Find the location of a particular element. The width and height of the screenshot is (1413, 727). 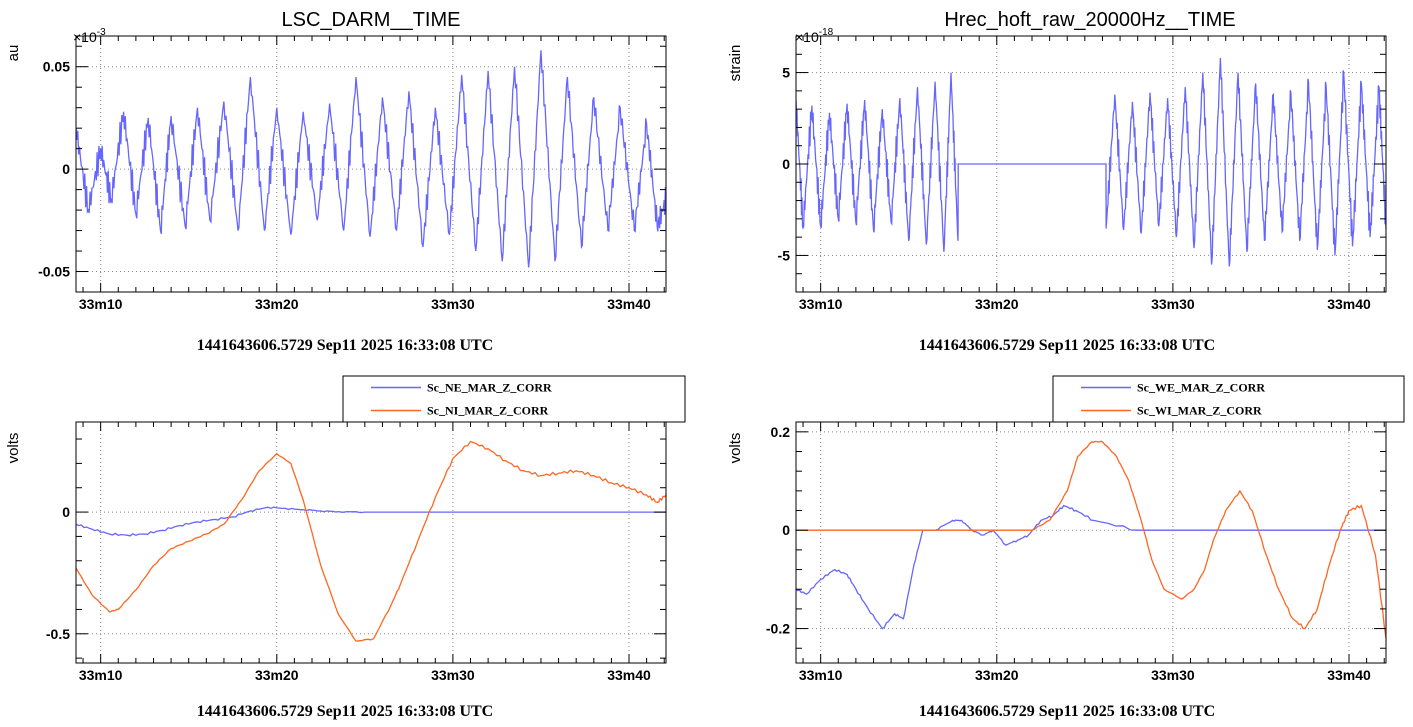

legend-label: Sc_WE_MAR_Z_CORR is located at coordinates (1201, 388).